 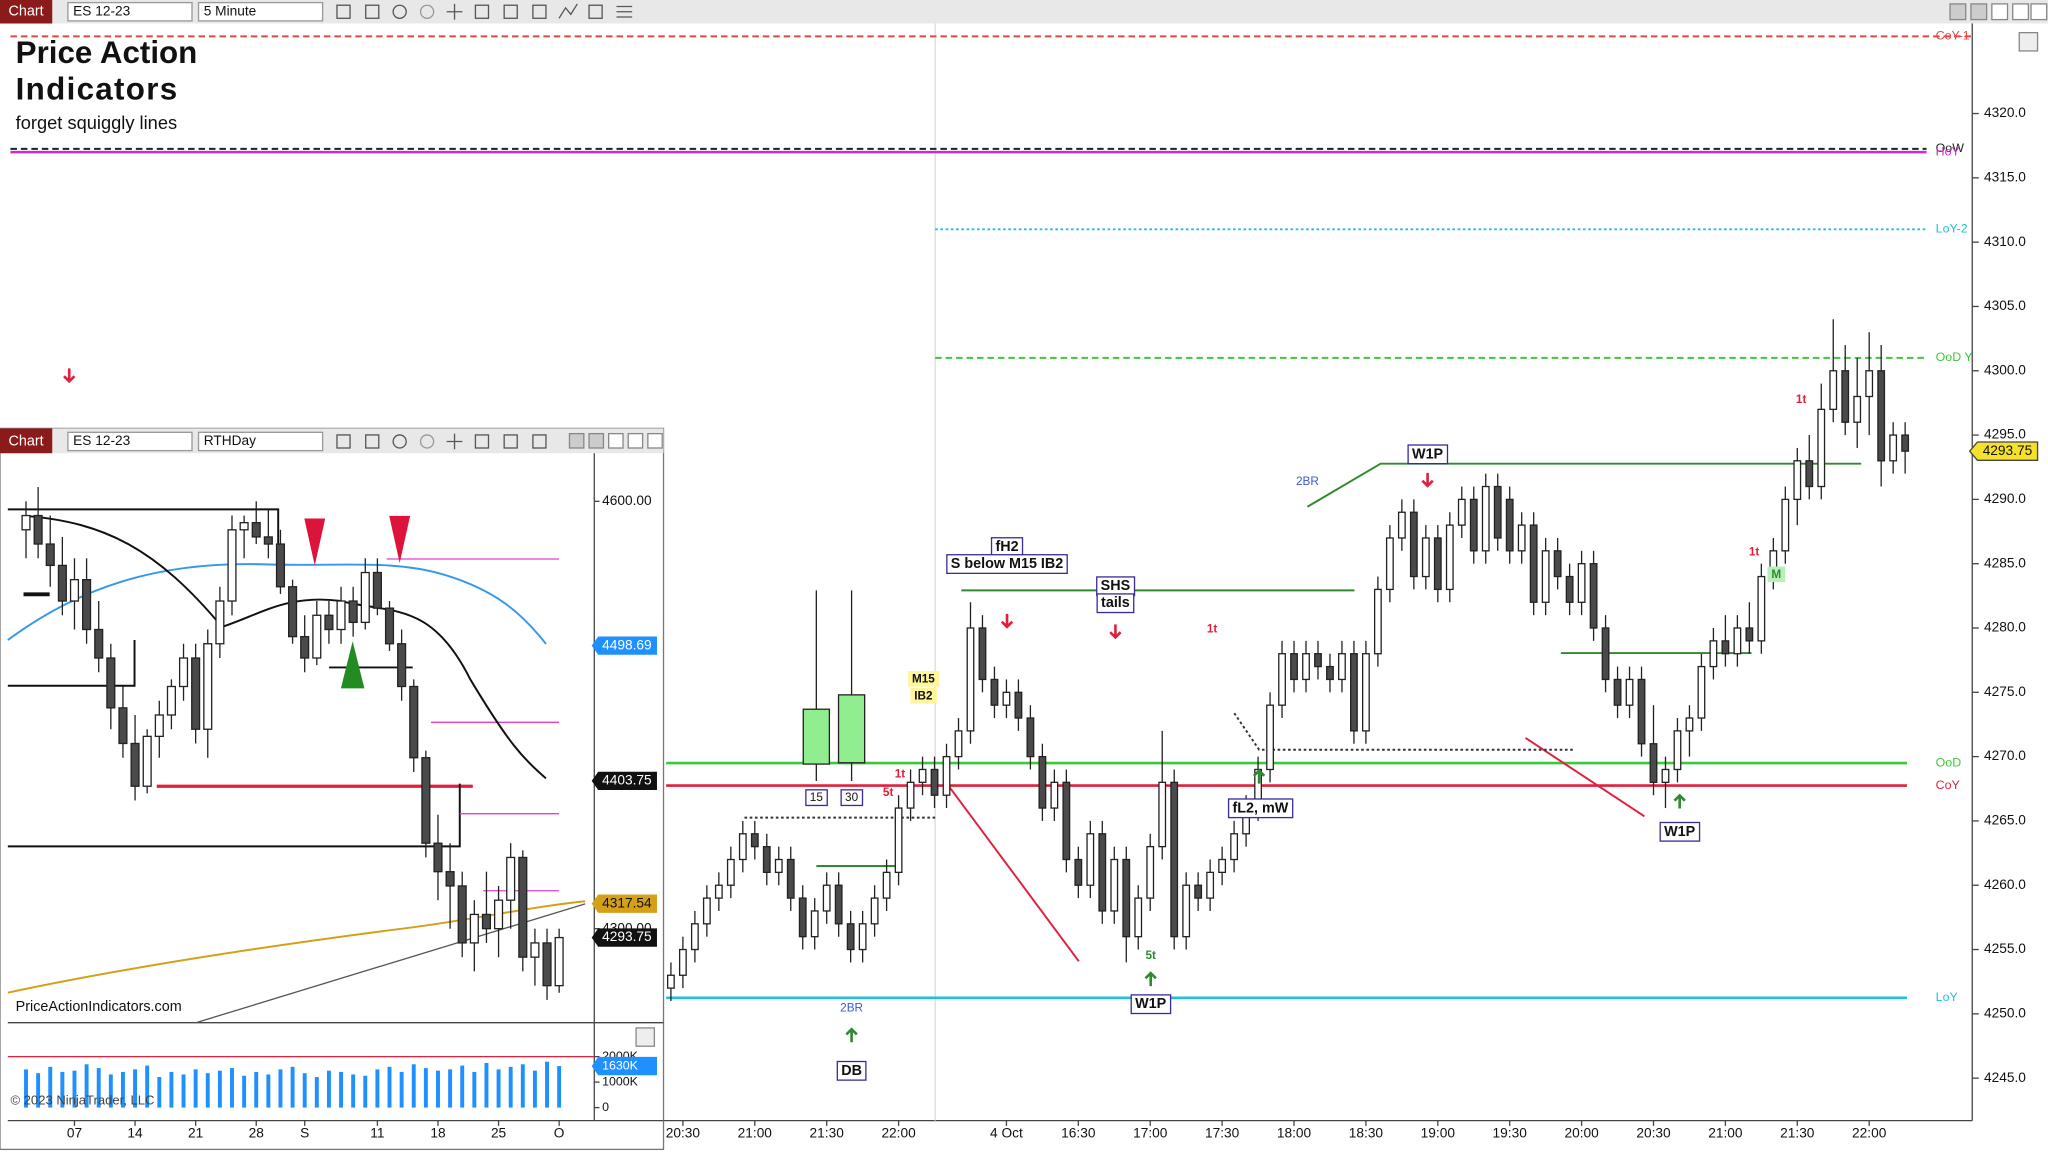 What do you see at coordinates (627, 902) in the screenshot?
I see `price-tag-label: 4317.54` at bounding box center [627, 902].